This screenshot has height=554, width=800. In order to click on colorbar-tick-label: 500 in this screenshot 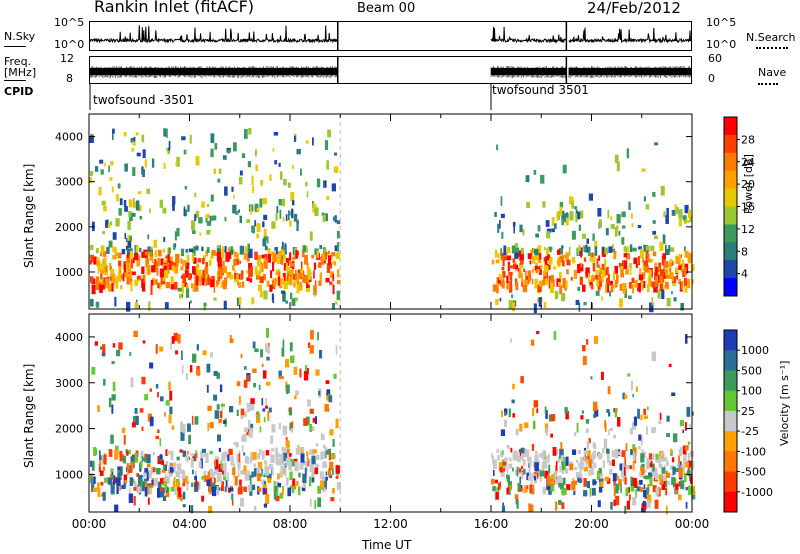, I will do `click(751, 370)`.